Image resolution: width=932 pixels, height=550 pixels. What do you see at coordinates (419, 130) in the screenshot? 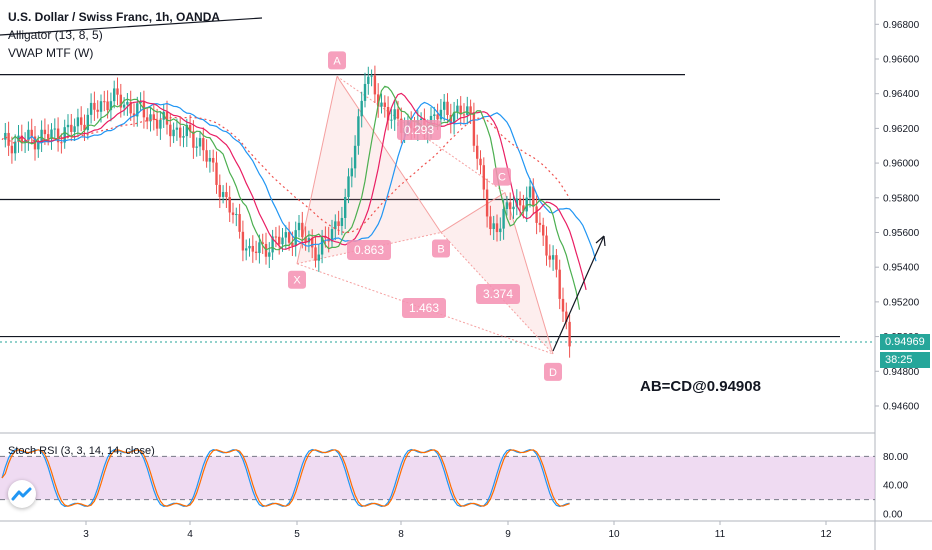
I see `ratio-label: 0.293` at bounding box center [419, 130].